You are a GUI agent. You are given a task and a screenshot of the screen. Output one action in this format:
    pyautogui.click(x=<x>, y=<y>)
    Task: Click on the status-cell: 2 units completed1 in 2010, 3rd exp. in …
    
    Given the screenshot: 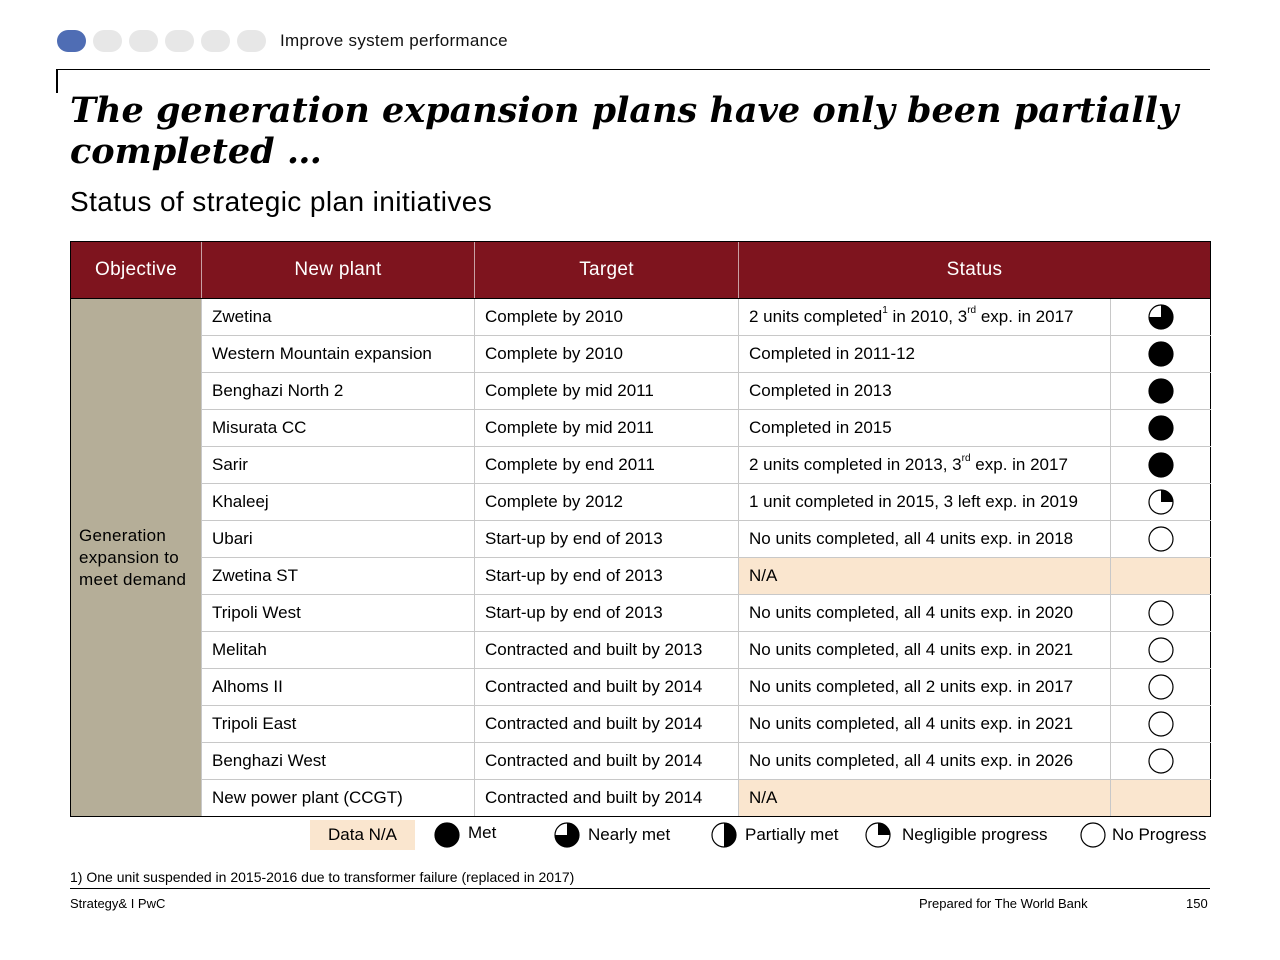 What is the action you would take?
    pyautogui.click(x=924, y=317)
    